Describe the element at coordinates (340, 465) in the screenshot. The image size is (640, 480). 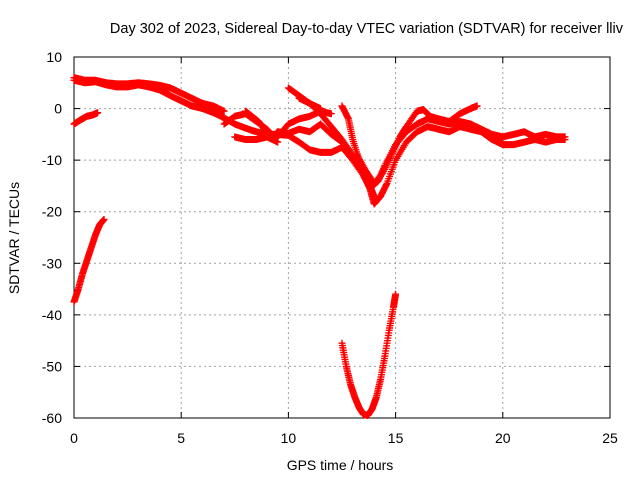
I see `x-axis-label: GPS time / hours` at that location.